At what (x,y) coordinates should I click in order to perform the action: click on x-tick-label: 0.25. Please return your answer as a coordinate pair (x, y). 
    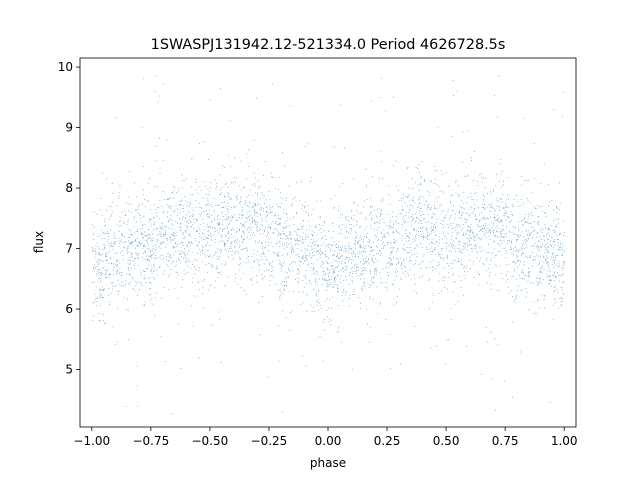
    Looking at the image, I should click on (387, 441).